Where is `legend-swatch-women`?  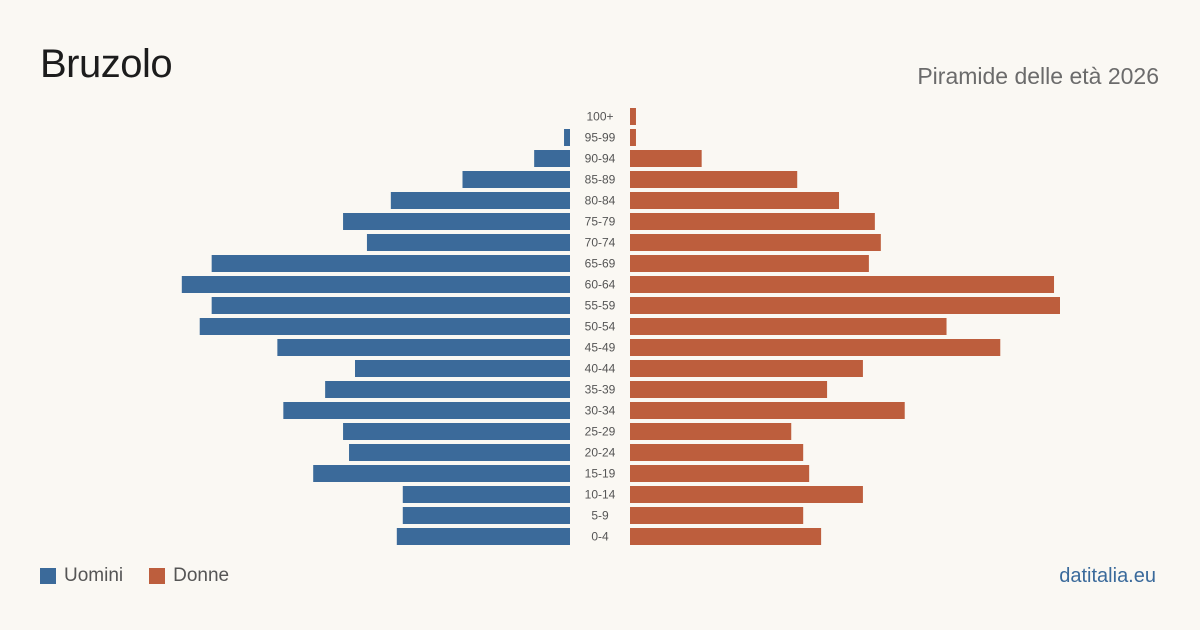
legend-swatch-women is located at coordinates (157, 576).